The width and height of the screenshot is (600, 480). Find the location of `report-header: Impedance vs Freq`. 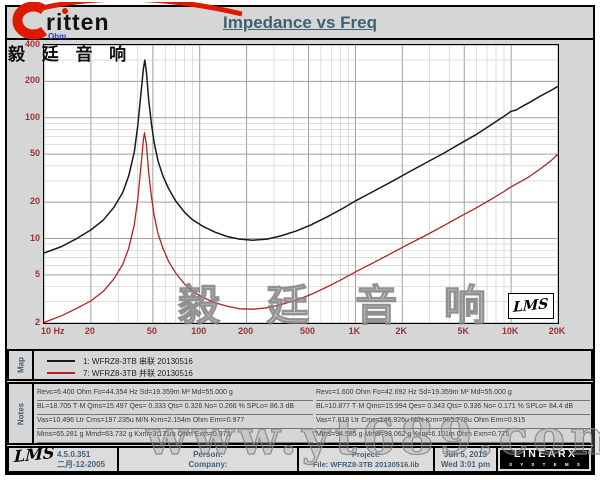

report-header: Impedance vs Freq is located at coordinates (300, 23).